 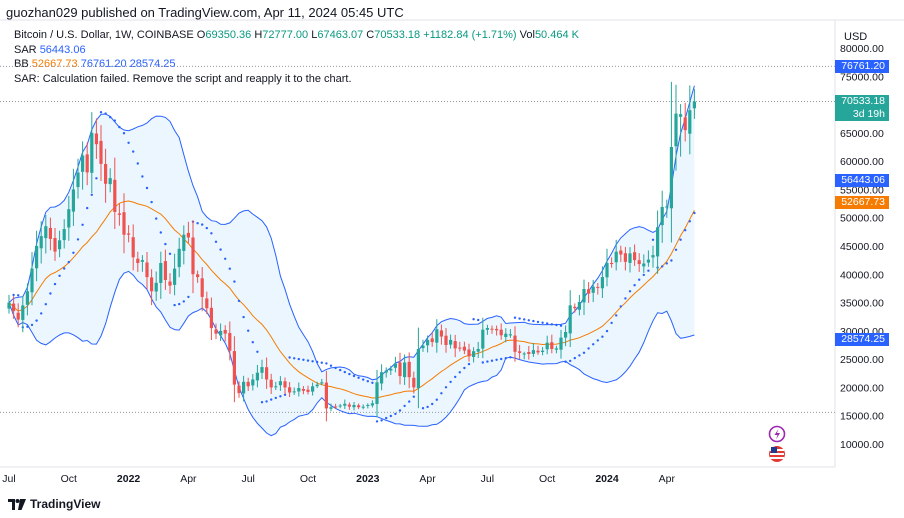 What do you see at coordinates (777, 454) in the screenshot?
I see `us-flag-icon` at bounding box center [777, 454].